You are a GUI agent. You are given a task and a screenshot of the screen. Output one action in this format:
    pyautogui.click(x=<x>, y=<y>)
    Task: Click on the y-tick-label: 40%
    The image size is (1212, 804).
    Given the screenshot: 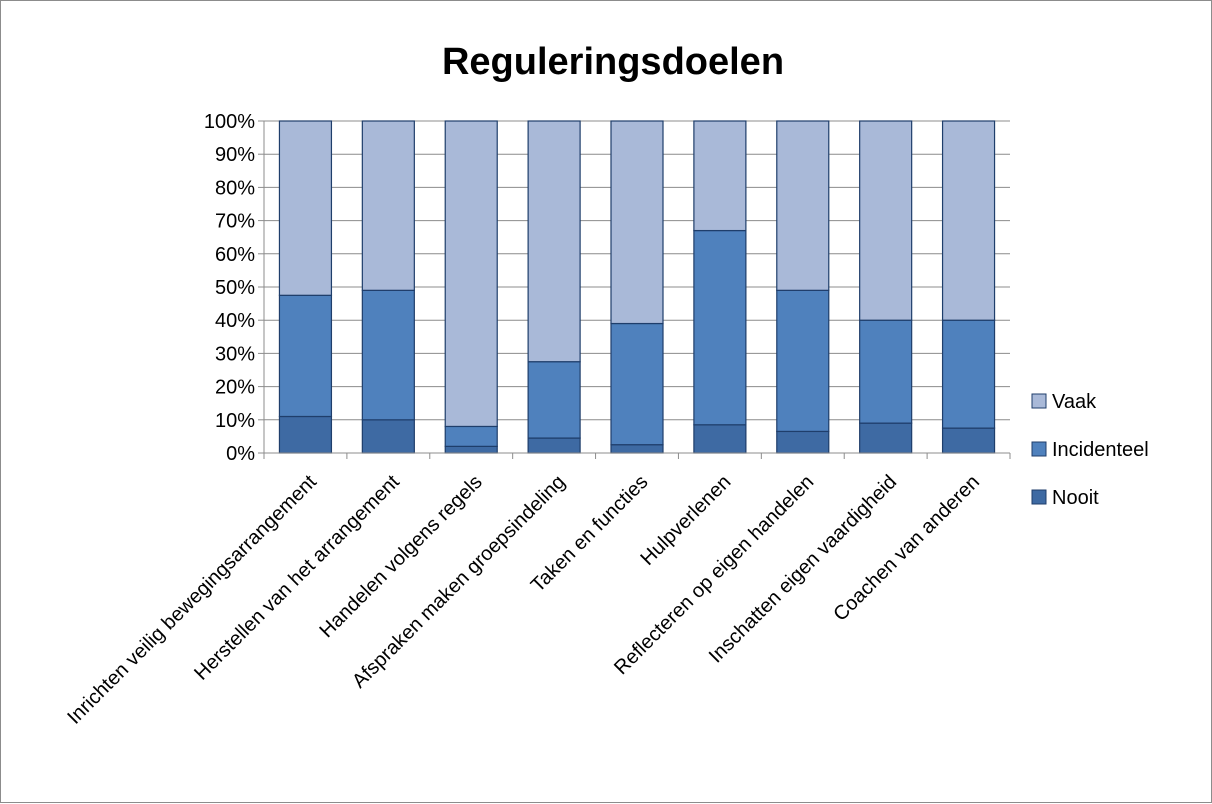 What is the action you would take?
    pyautogui.click(x=235, y=321)
    